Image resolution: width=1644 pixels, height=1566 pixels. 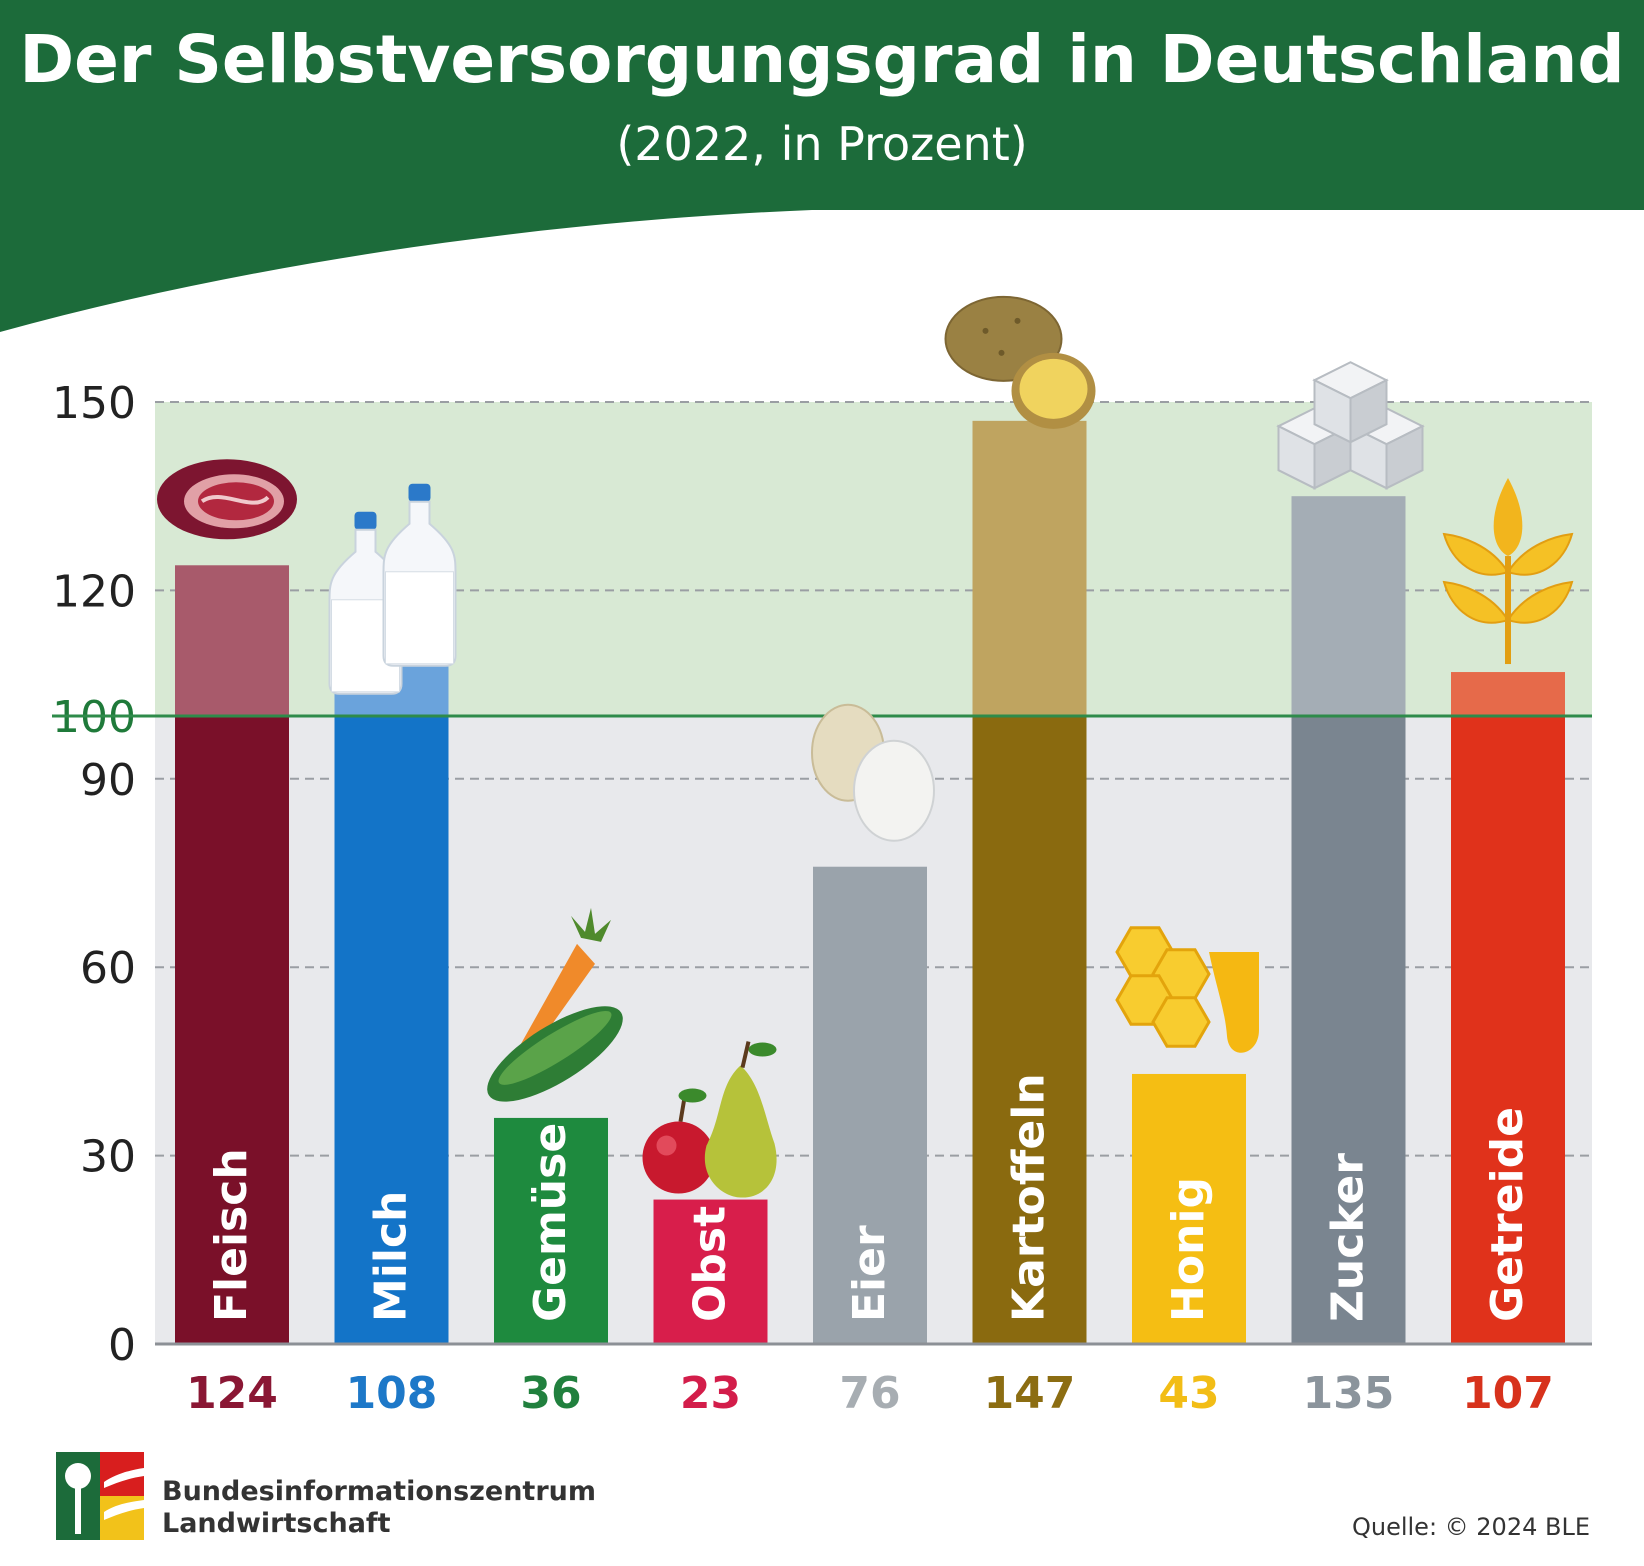 I want to click on bar-label: Obst, so click(x=710, y=1264).